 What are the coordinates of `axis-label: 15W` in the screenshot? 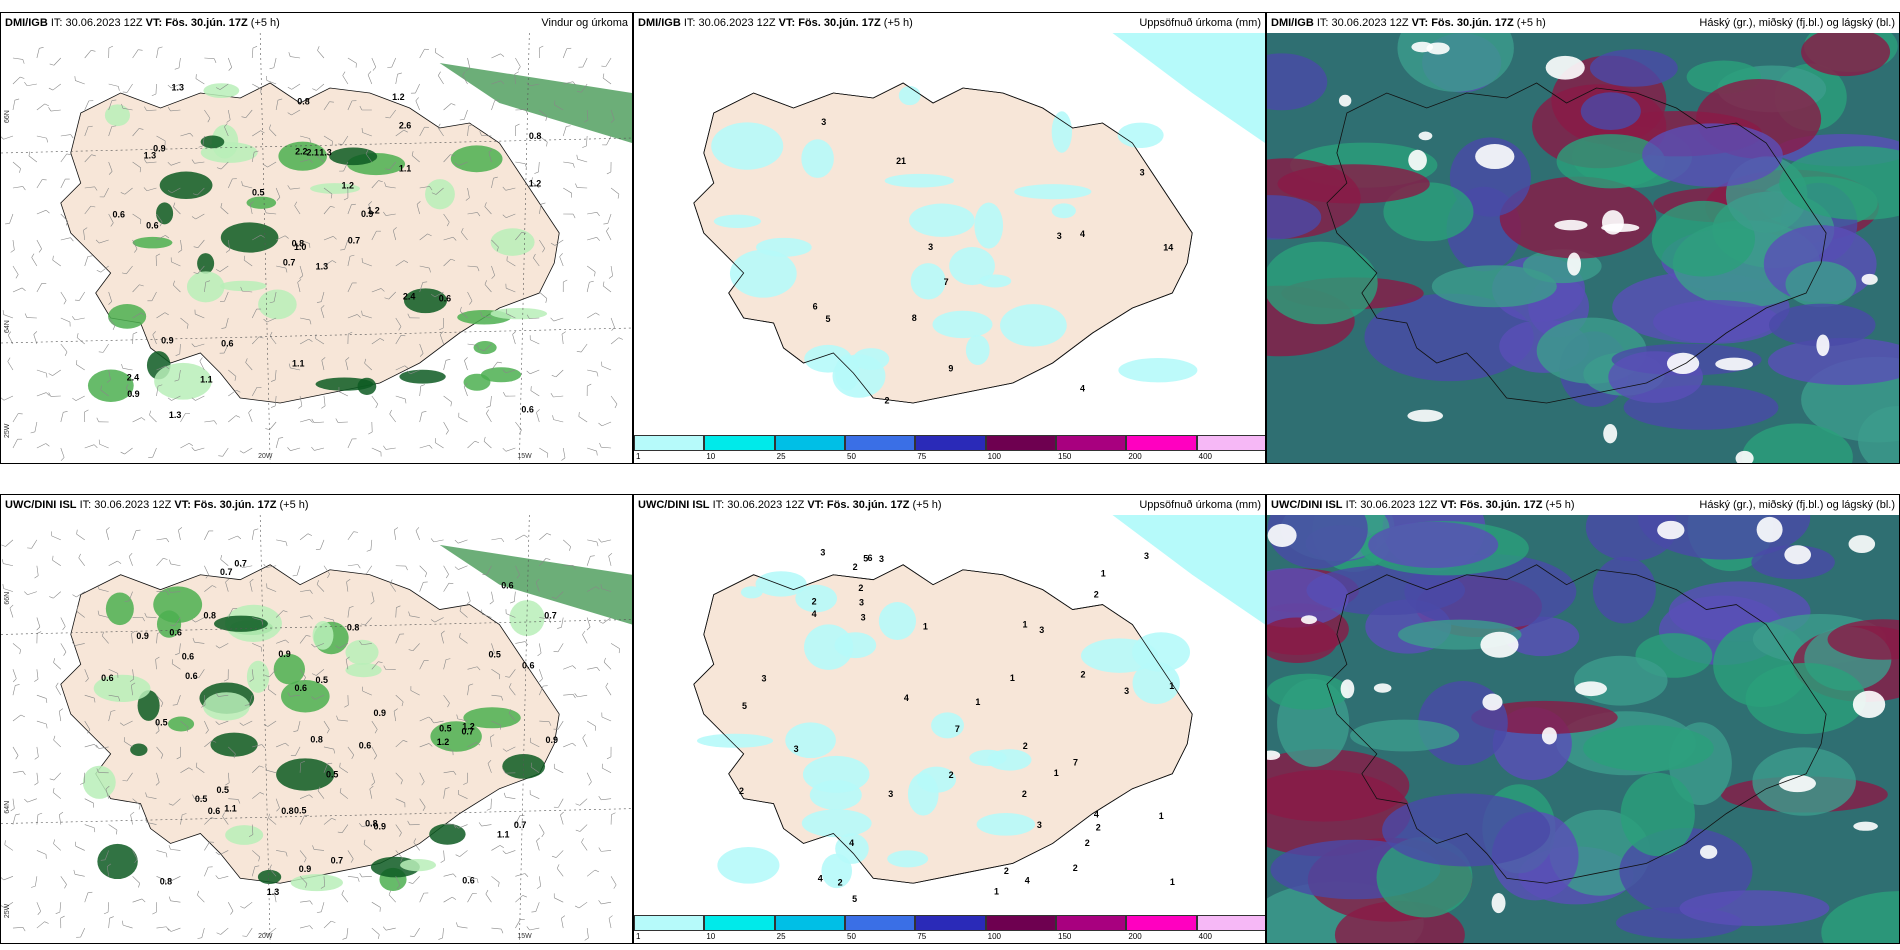 It's located at (524, 936).